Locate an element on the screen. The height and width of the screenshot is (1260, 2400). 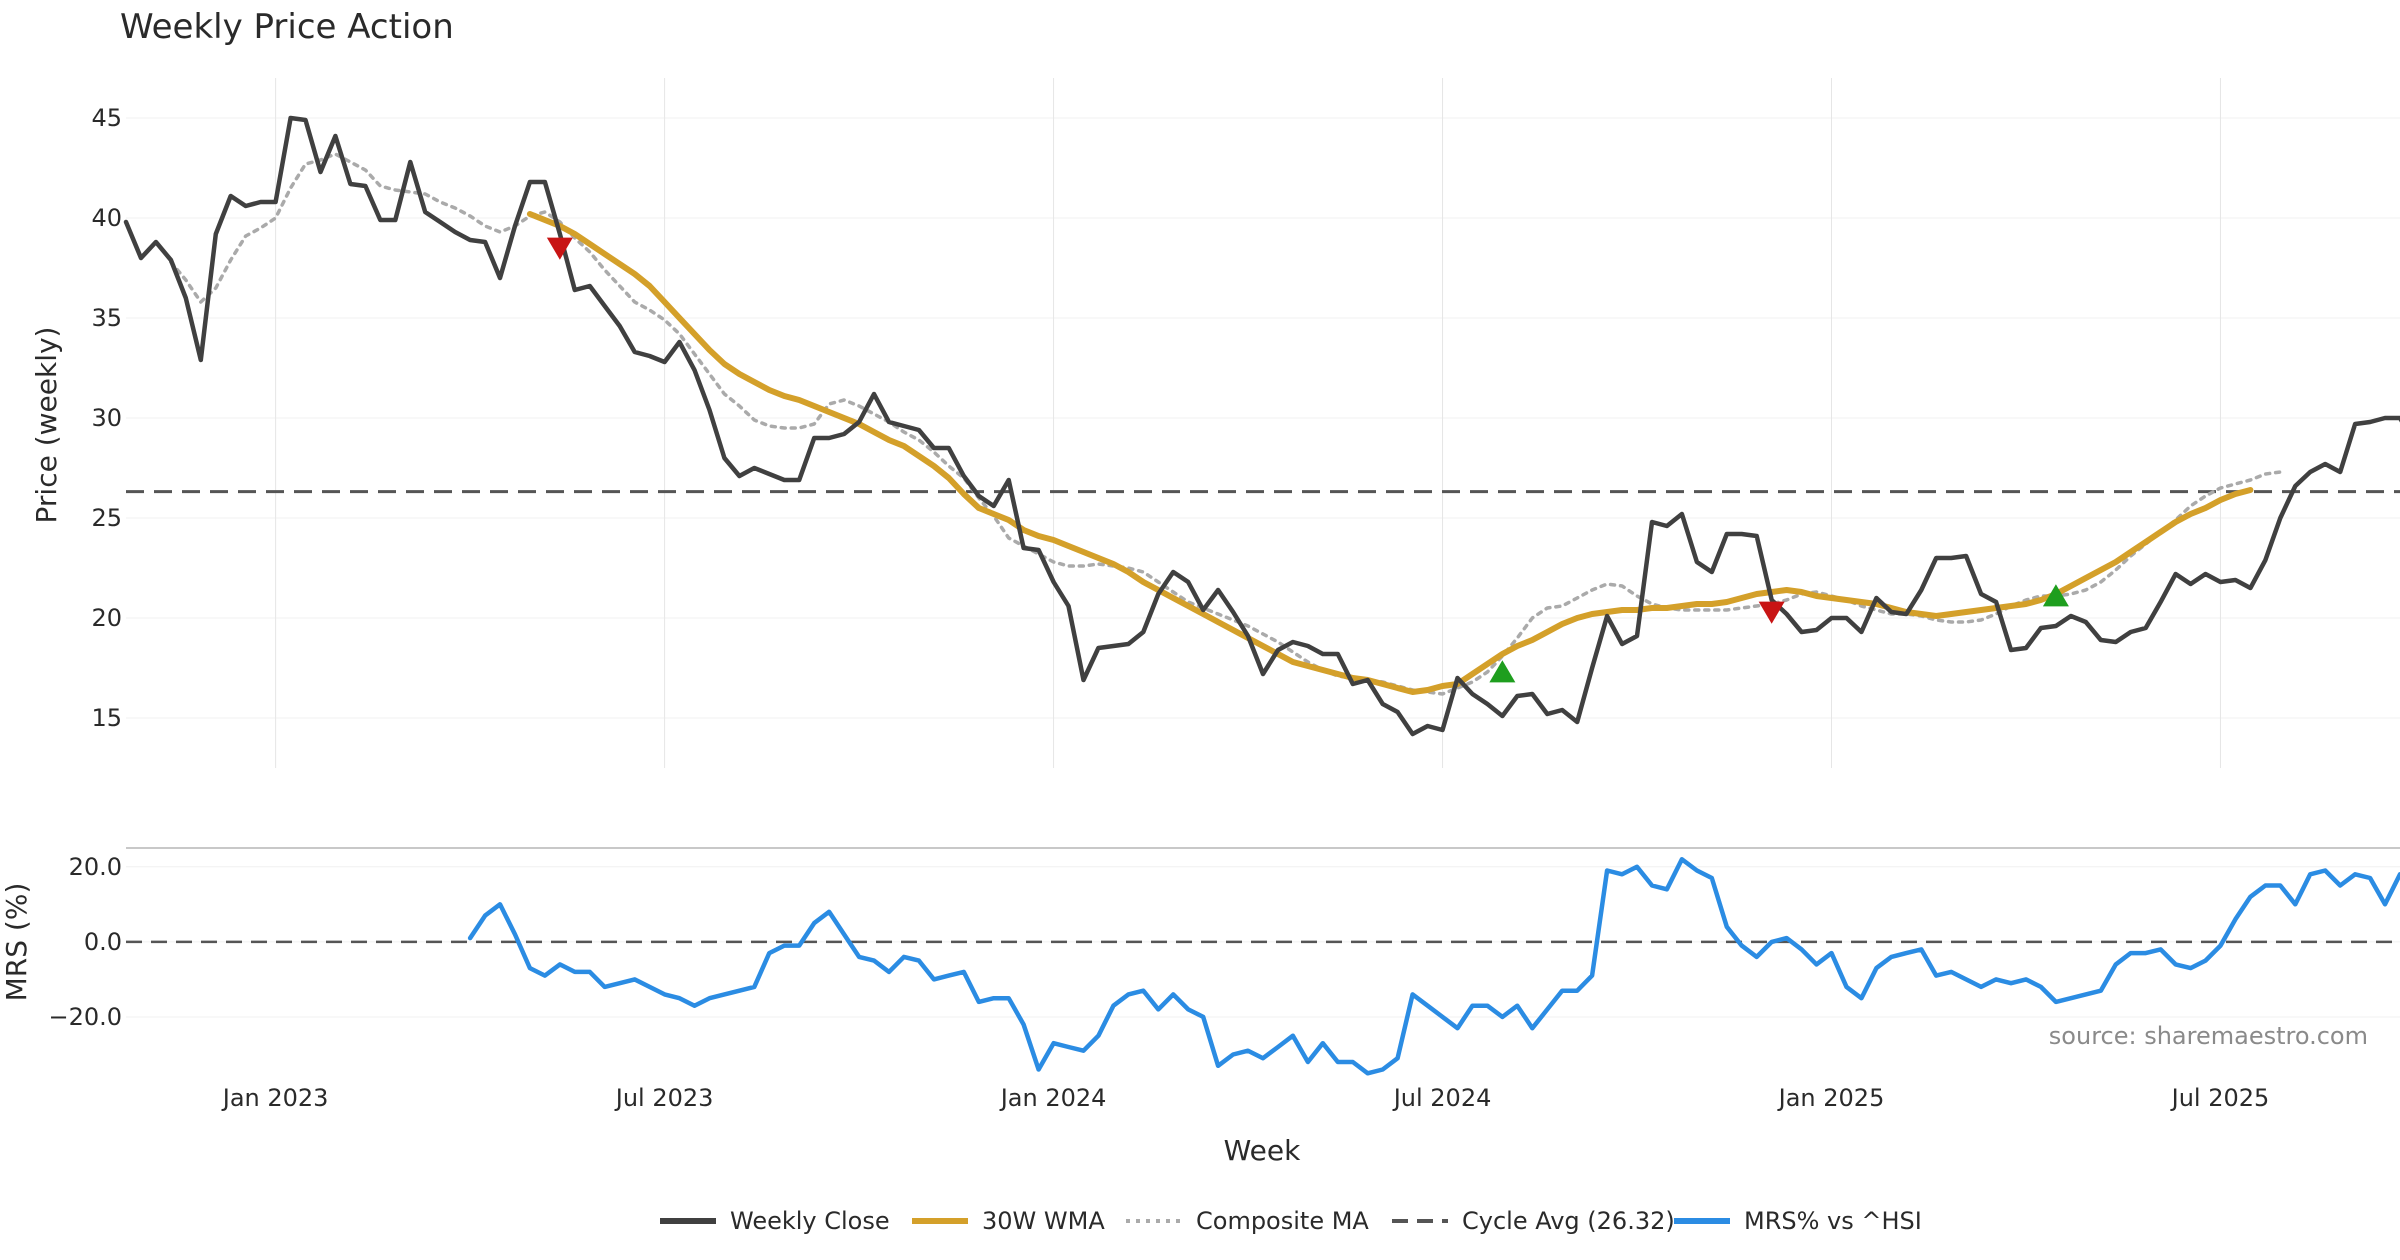
legend-item-weekly-close: Weekly Close is located at coordinates (775, 1221).